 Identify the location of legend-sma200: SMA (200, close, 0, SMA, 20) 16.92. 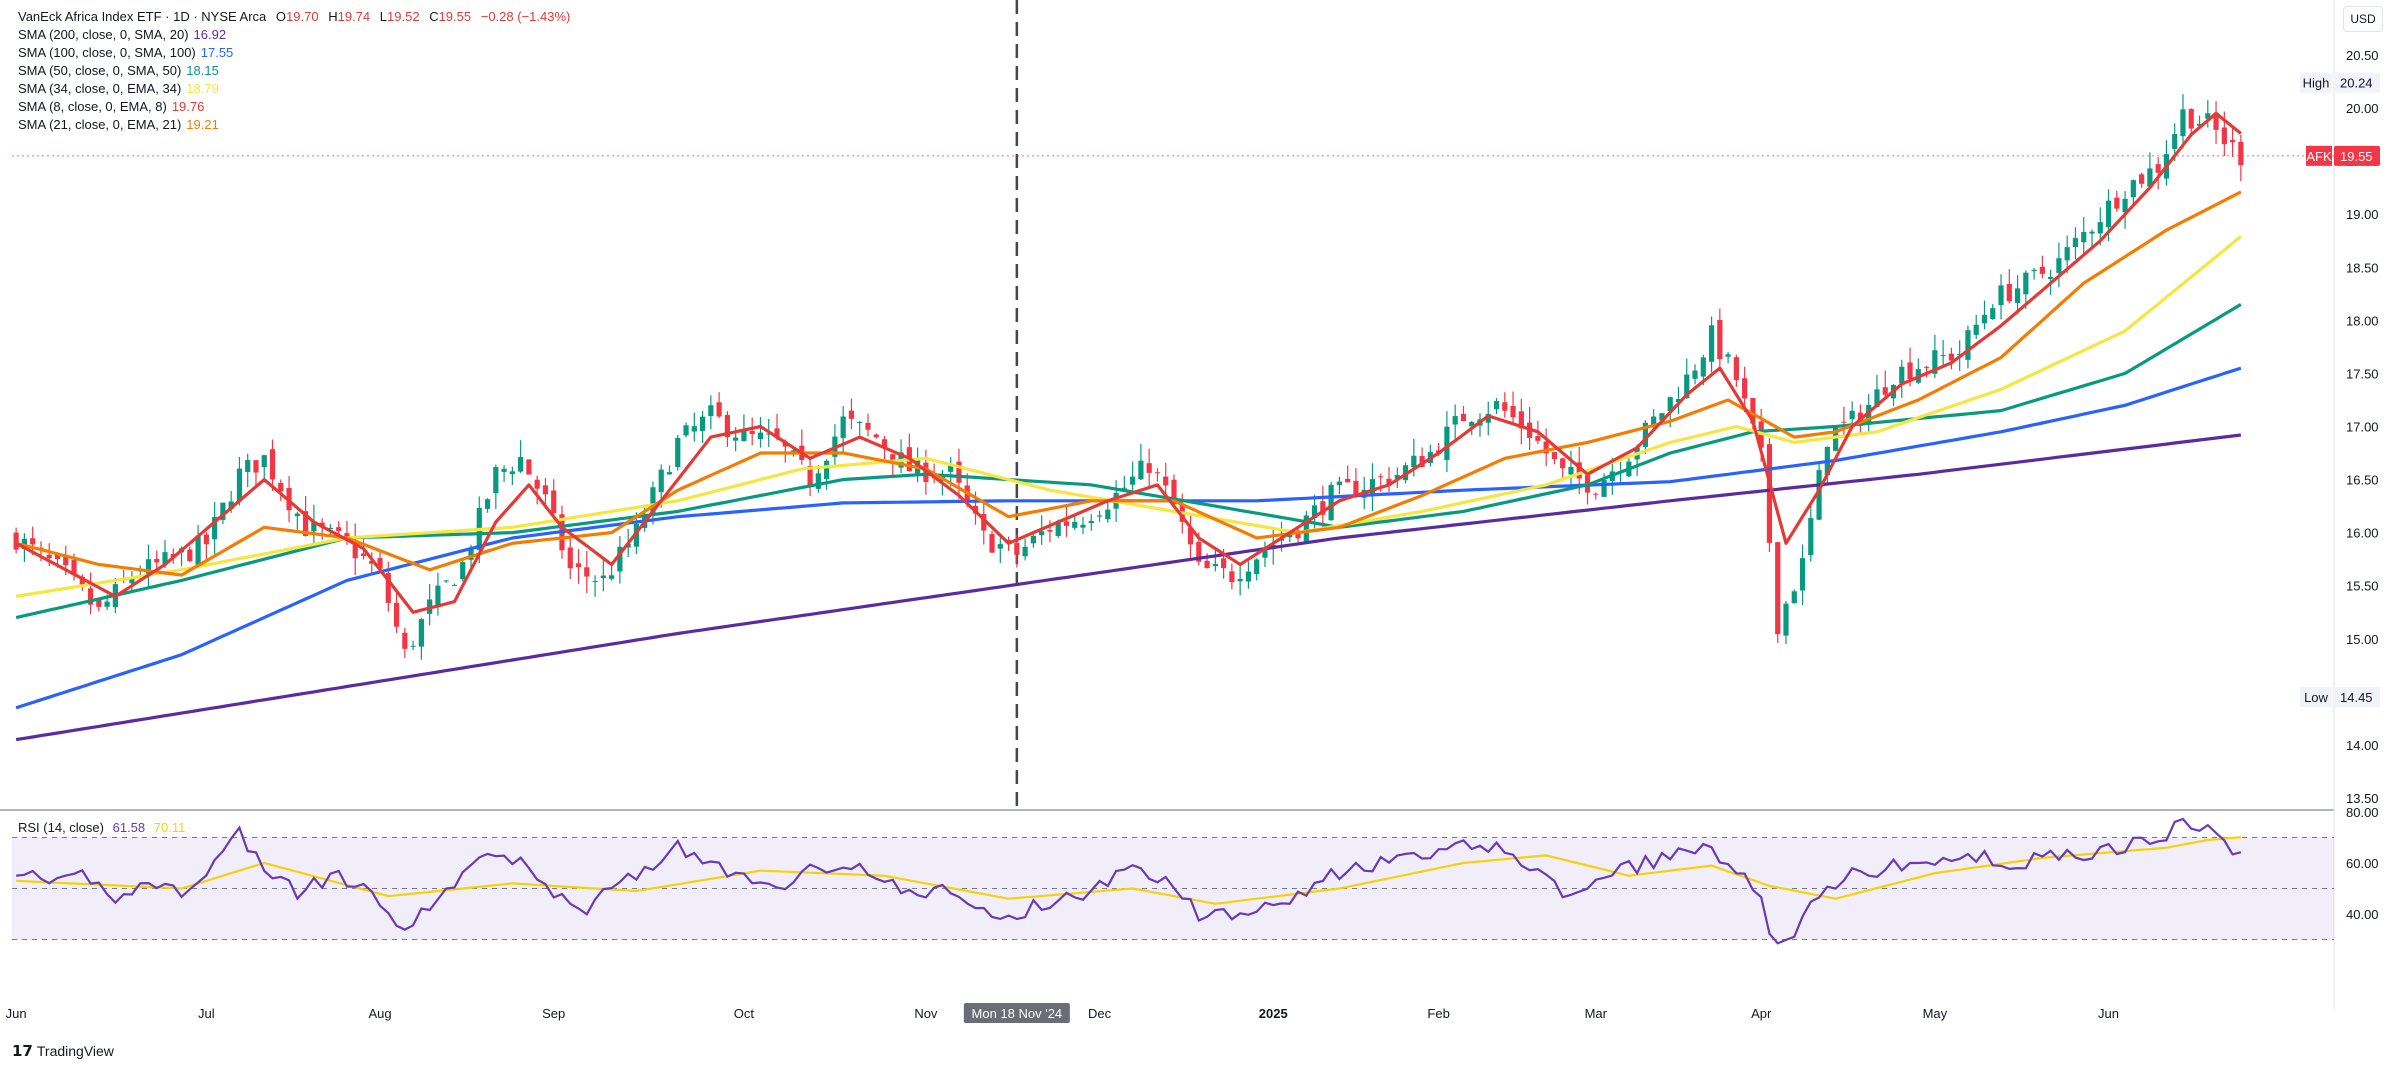
(122, 34).